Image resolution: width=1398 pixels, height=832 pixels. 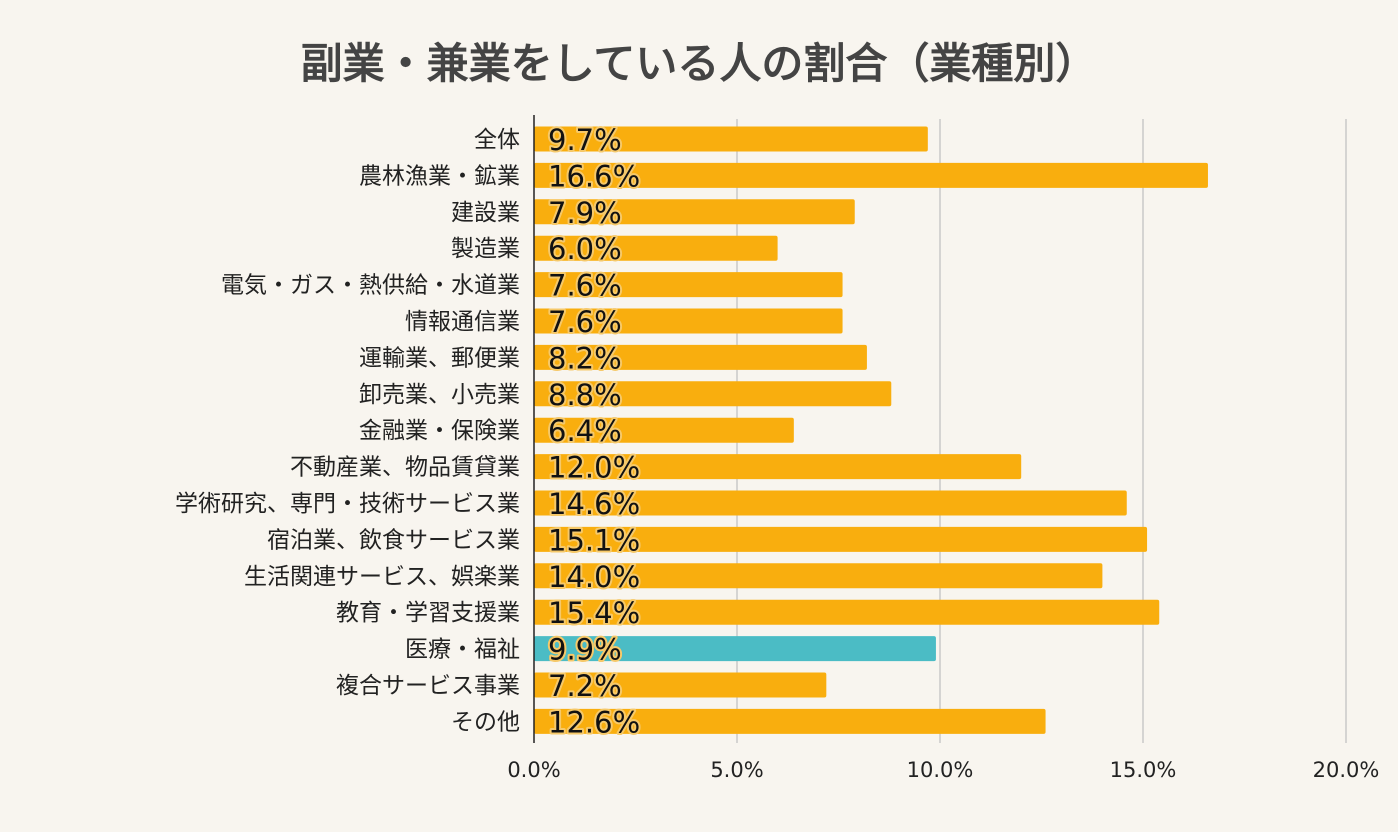 What do you see at coordinates (736, 770) in the screenshot?
I see `x-tick-label: 5.0%` at bounding box center [736, 770].